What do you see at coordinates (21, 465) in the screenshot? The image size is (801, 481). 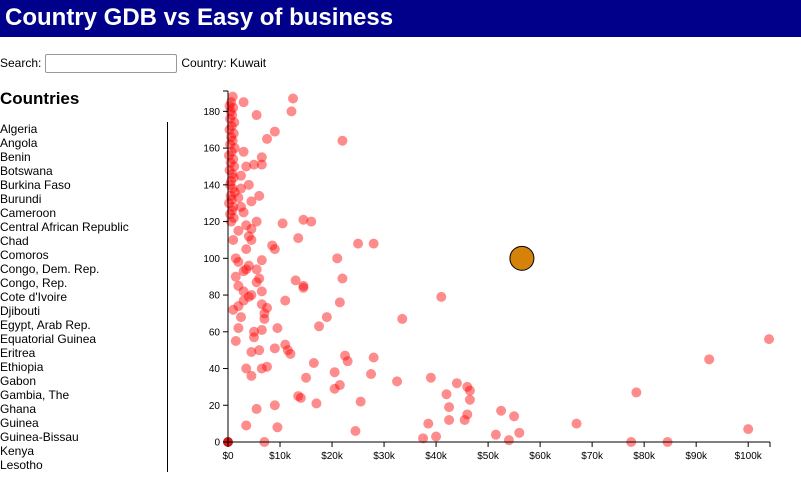 I see `country-list-item: Lesotho` at bounding box center [21, 465].